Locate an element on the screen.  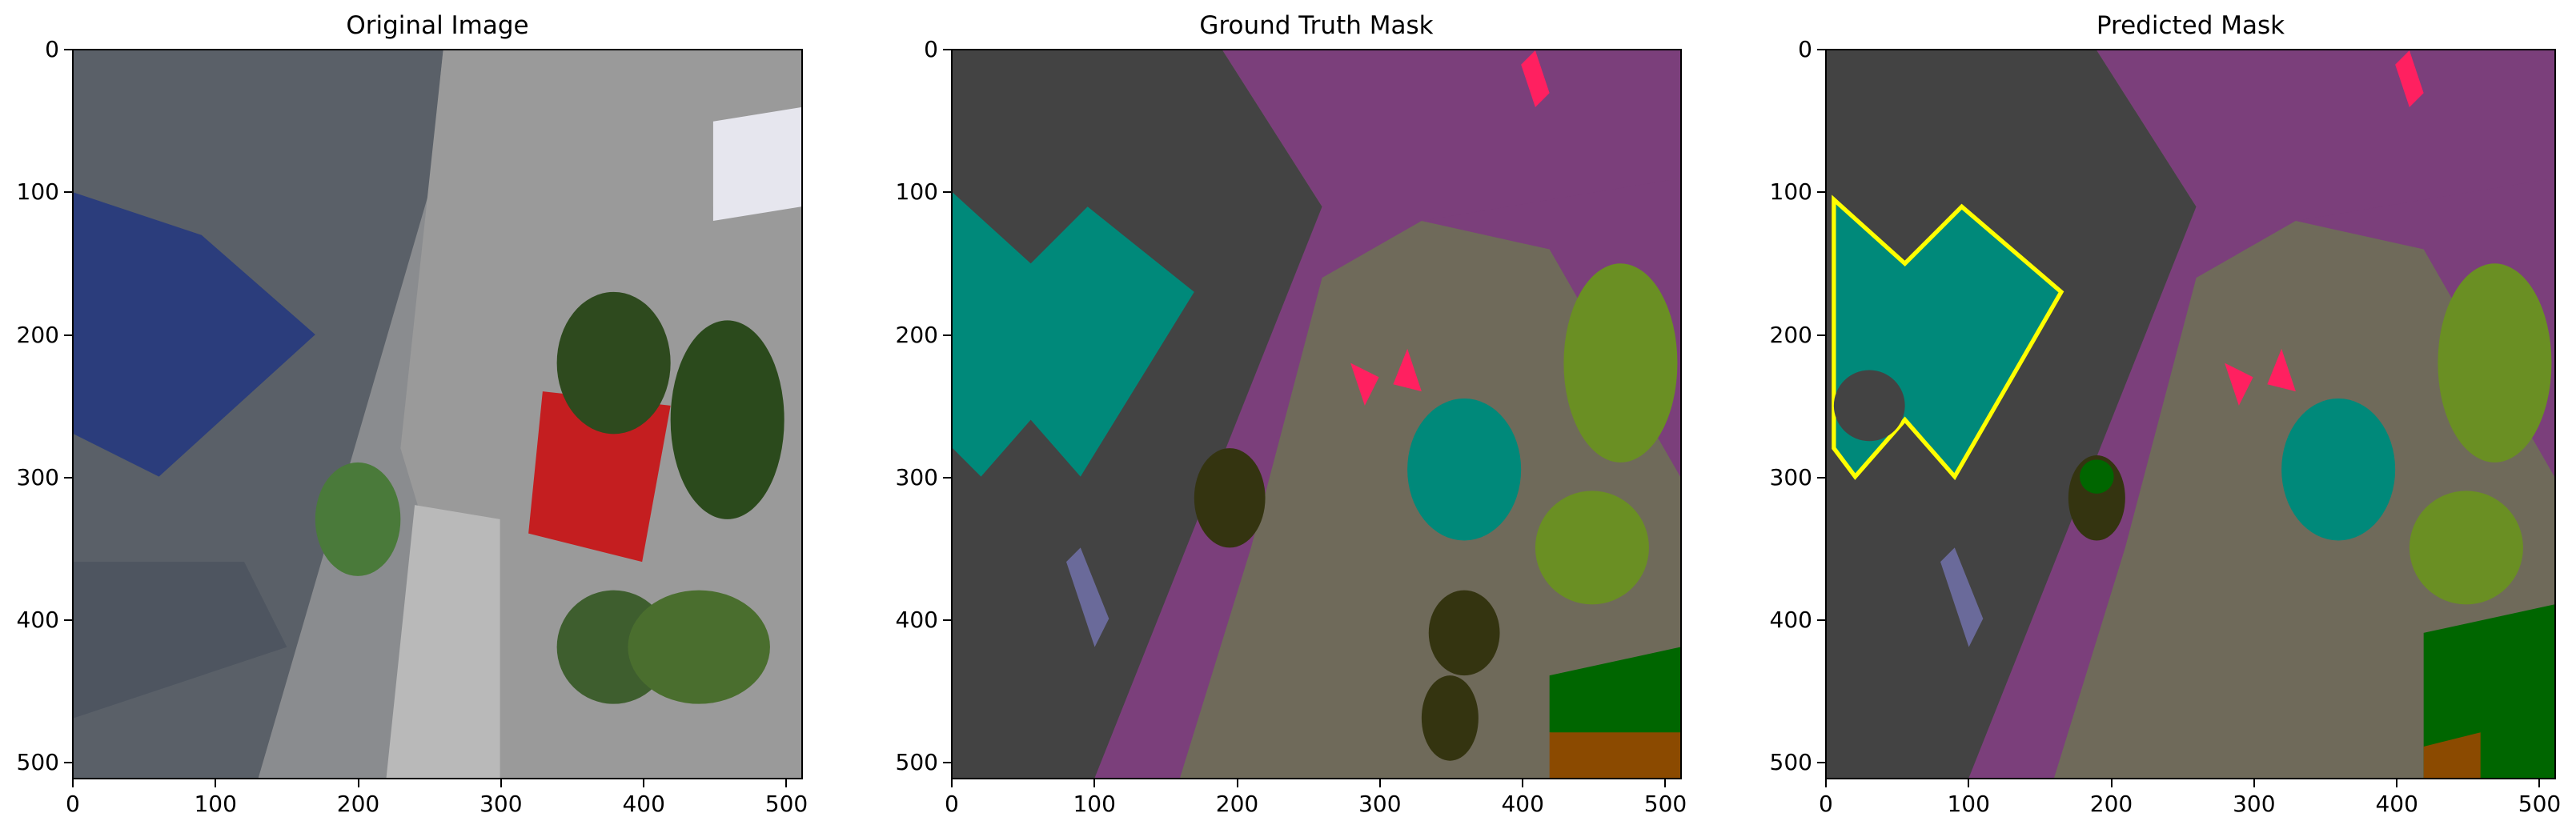
panel-title: Original Image is located at coordinates (437, 25).